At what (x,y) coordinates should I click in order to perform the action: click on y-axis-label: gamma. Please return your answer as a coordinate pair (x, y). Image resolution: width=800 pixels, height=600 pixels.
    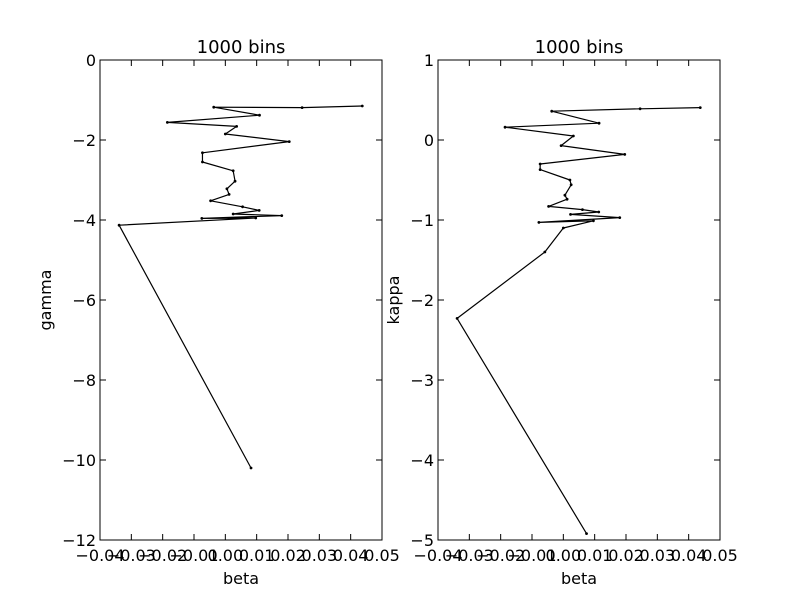
    Looking at the image, I should click on (45, 300).